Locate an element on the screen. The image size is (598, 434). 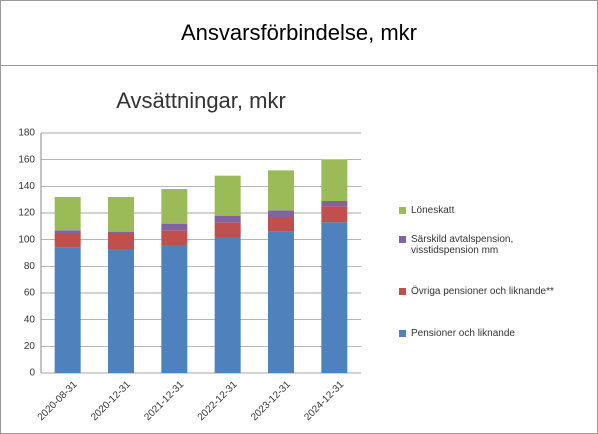
y-tick-label: 80 is located at coordinates (30, 266).